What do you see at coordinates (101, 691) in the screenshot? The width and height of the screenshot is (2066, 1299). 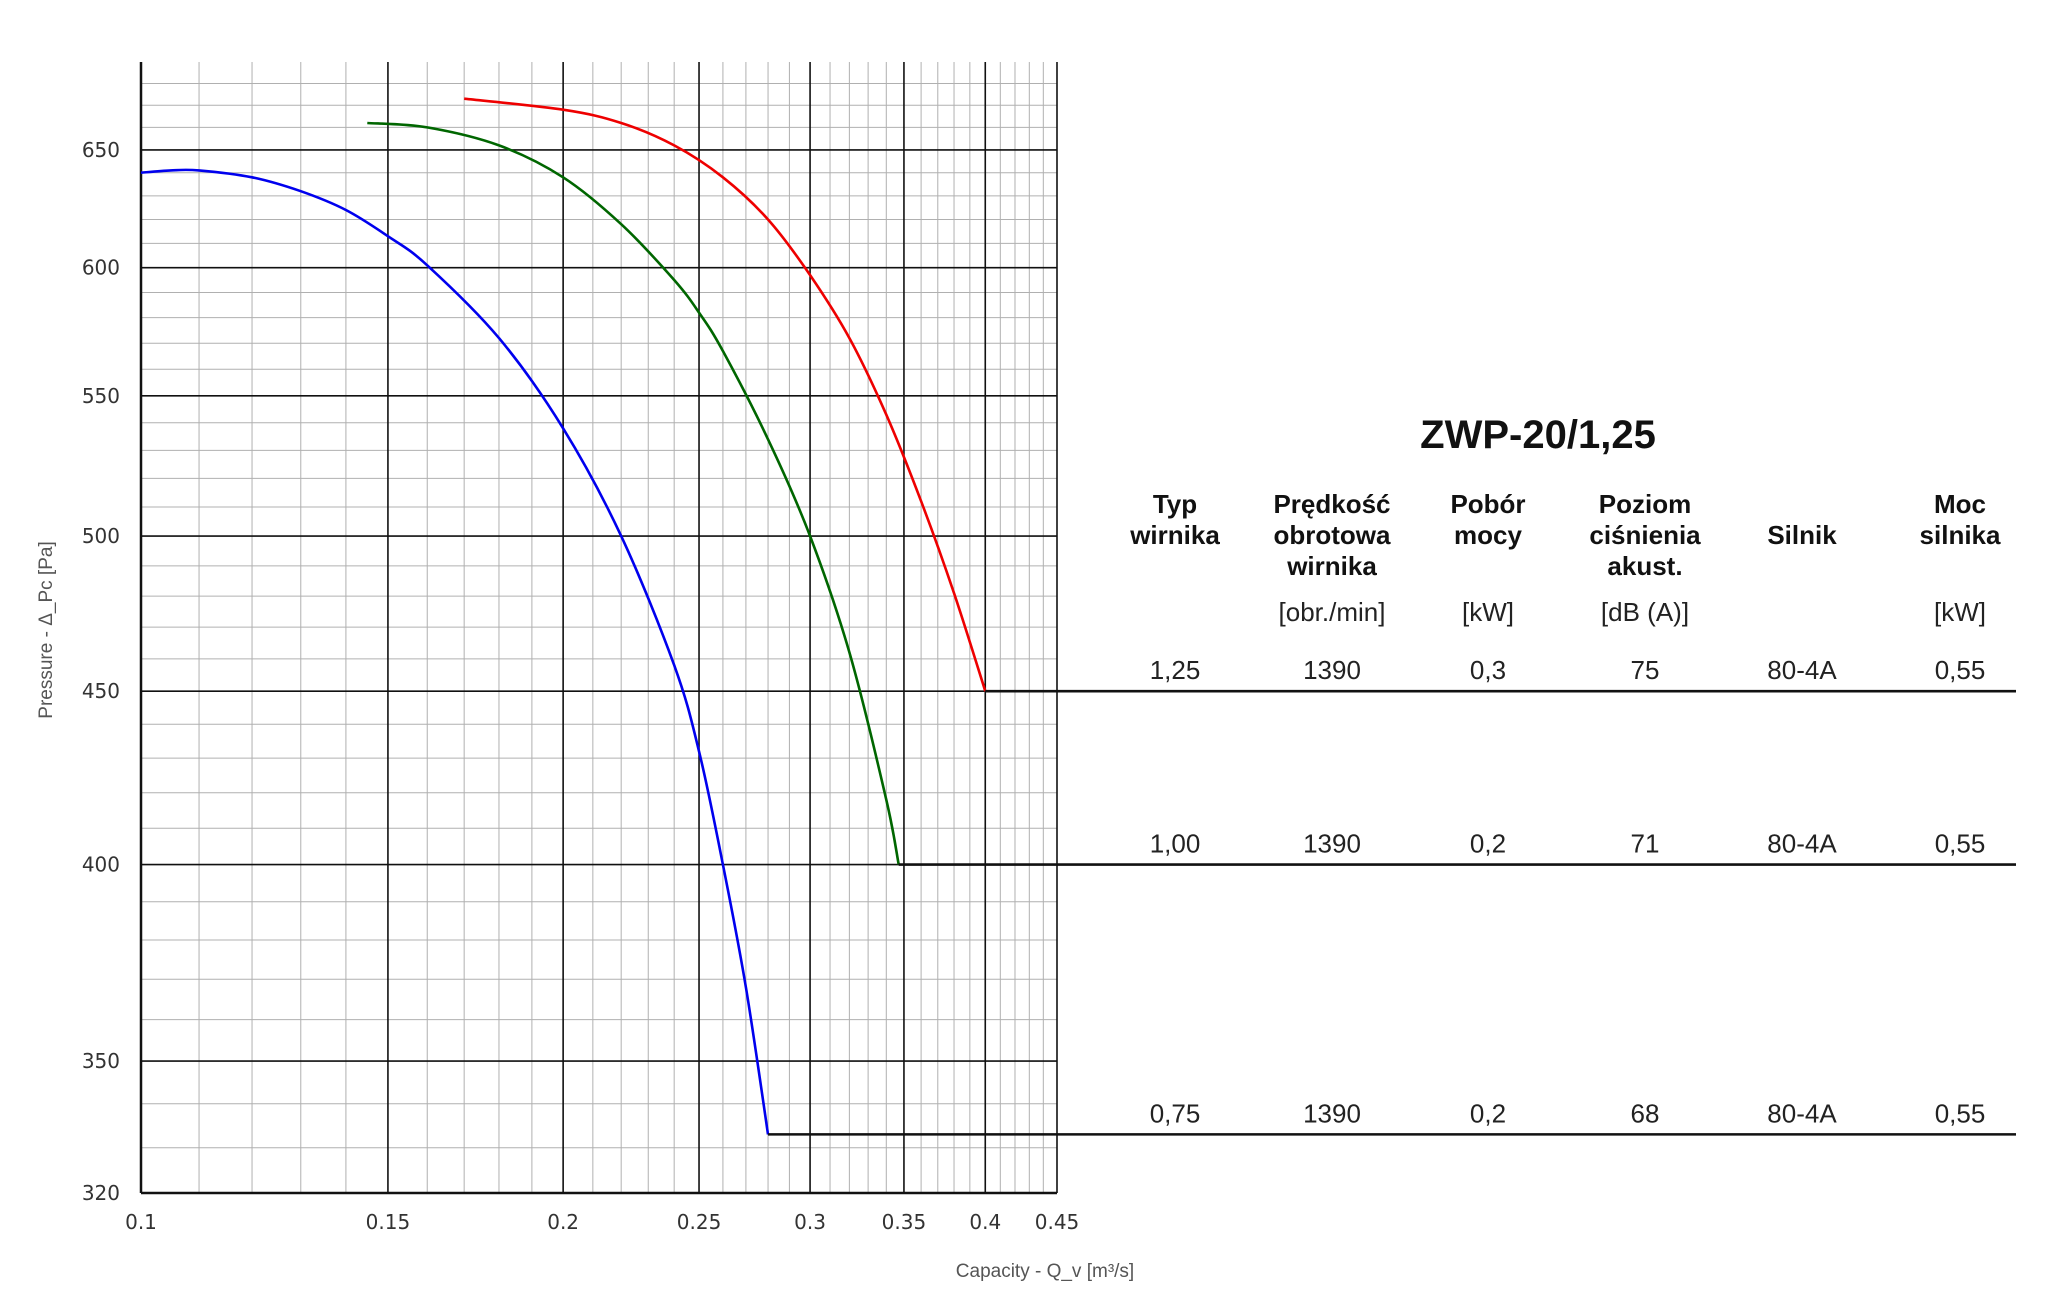 I see `y-tick-label: 450` at bounding box center [101, 691].